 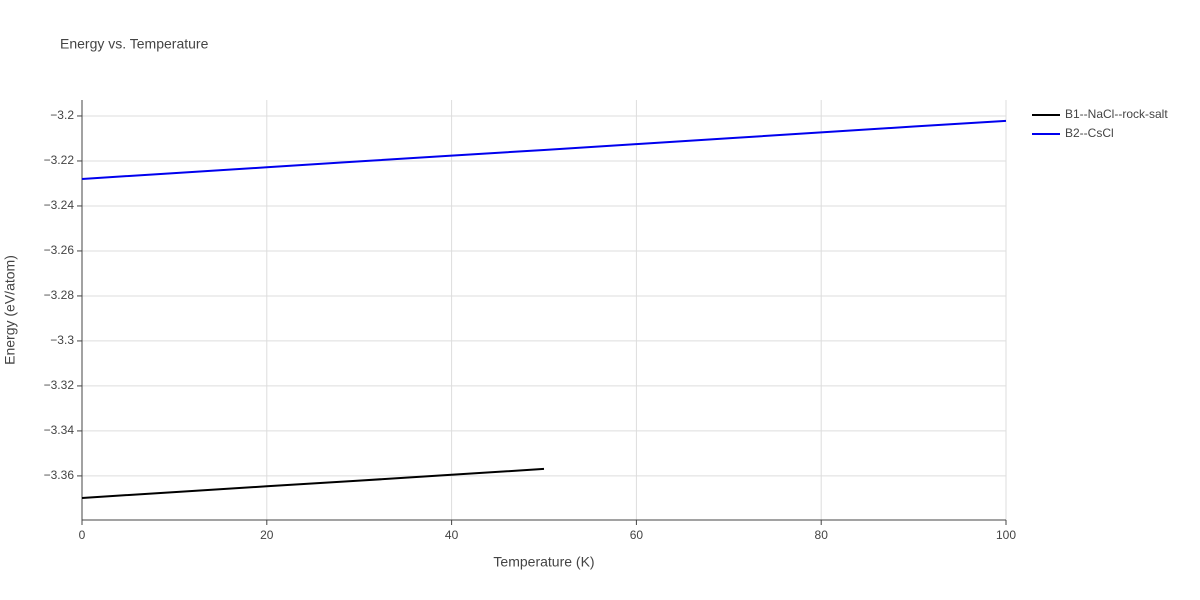 What do you see at coordinates (62, 340) in the screenshot?
I see `y-tick-label: −3.3` at bounding box center [62, 340].